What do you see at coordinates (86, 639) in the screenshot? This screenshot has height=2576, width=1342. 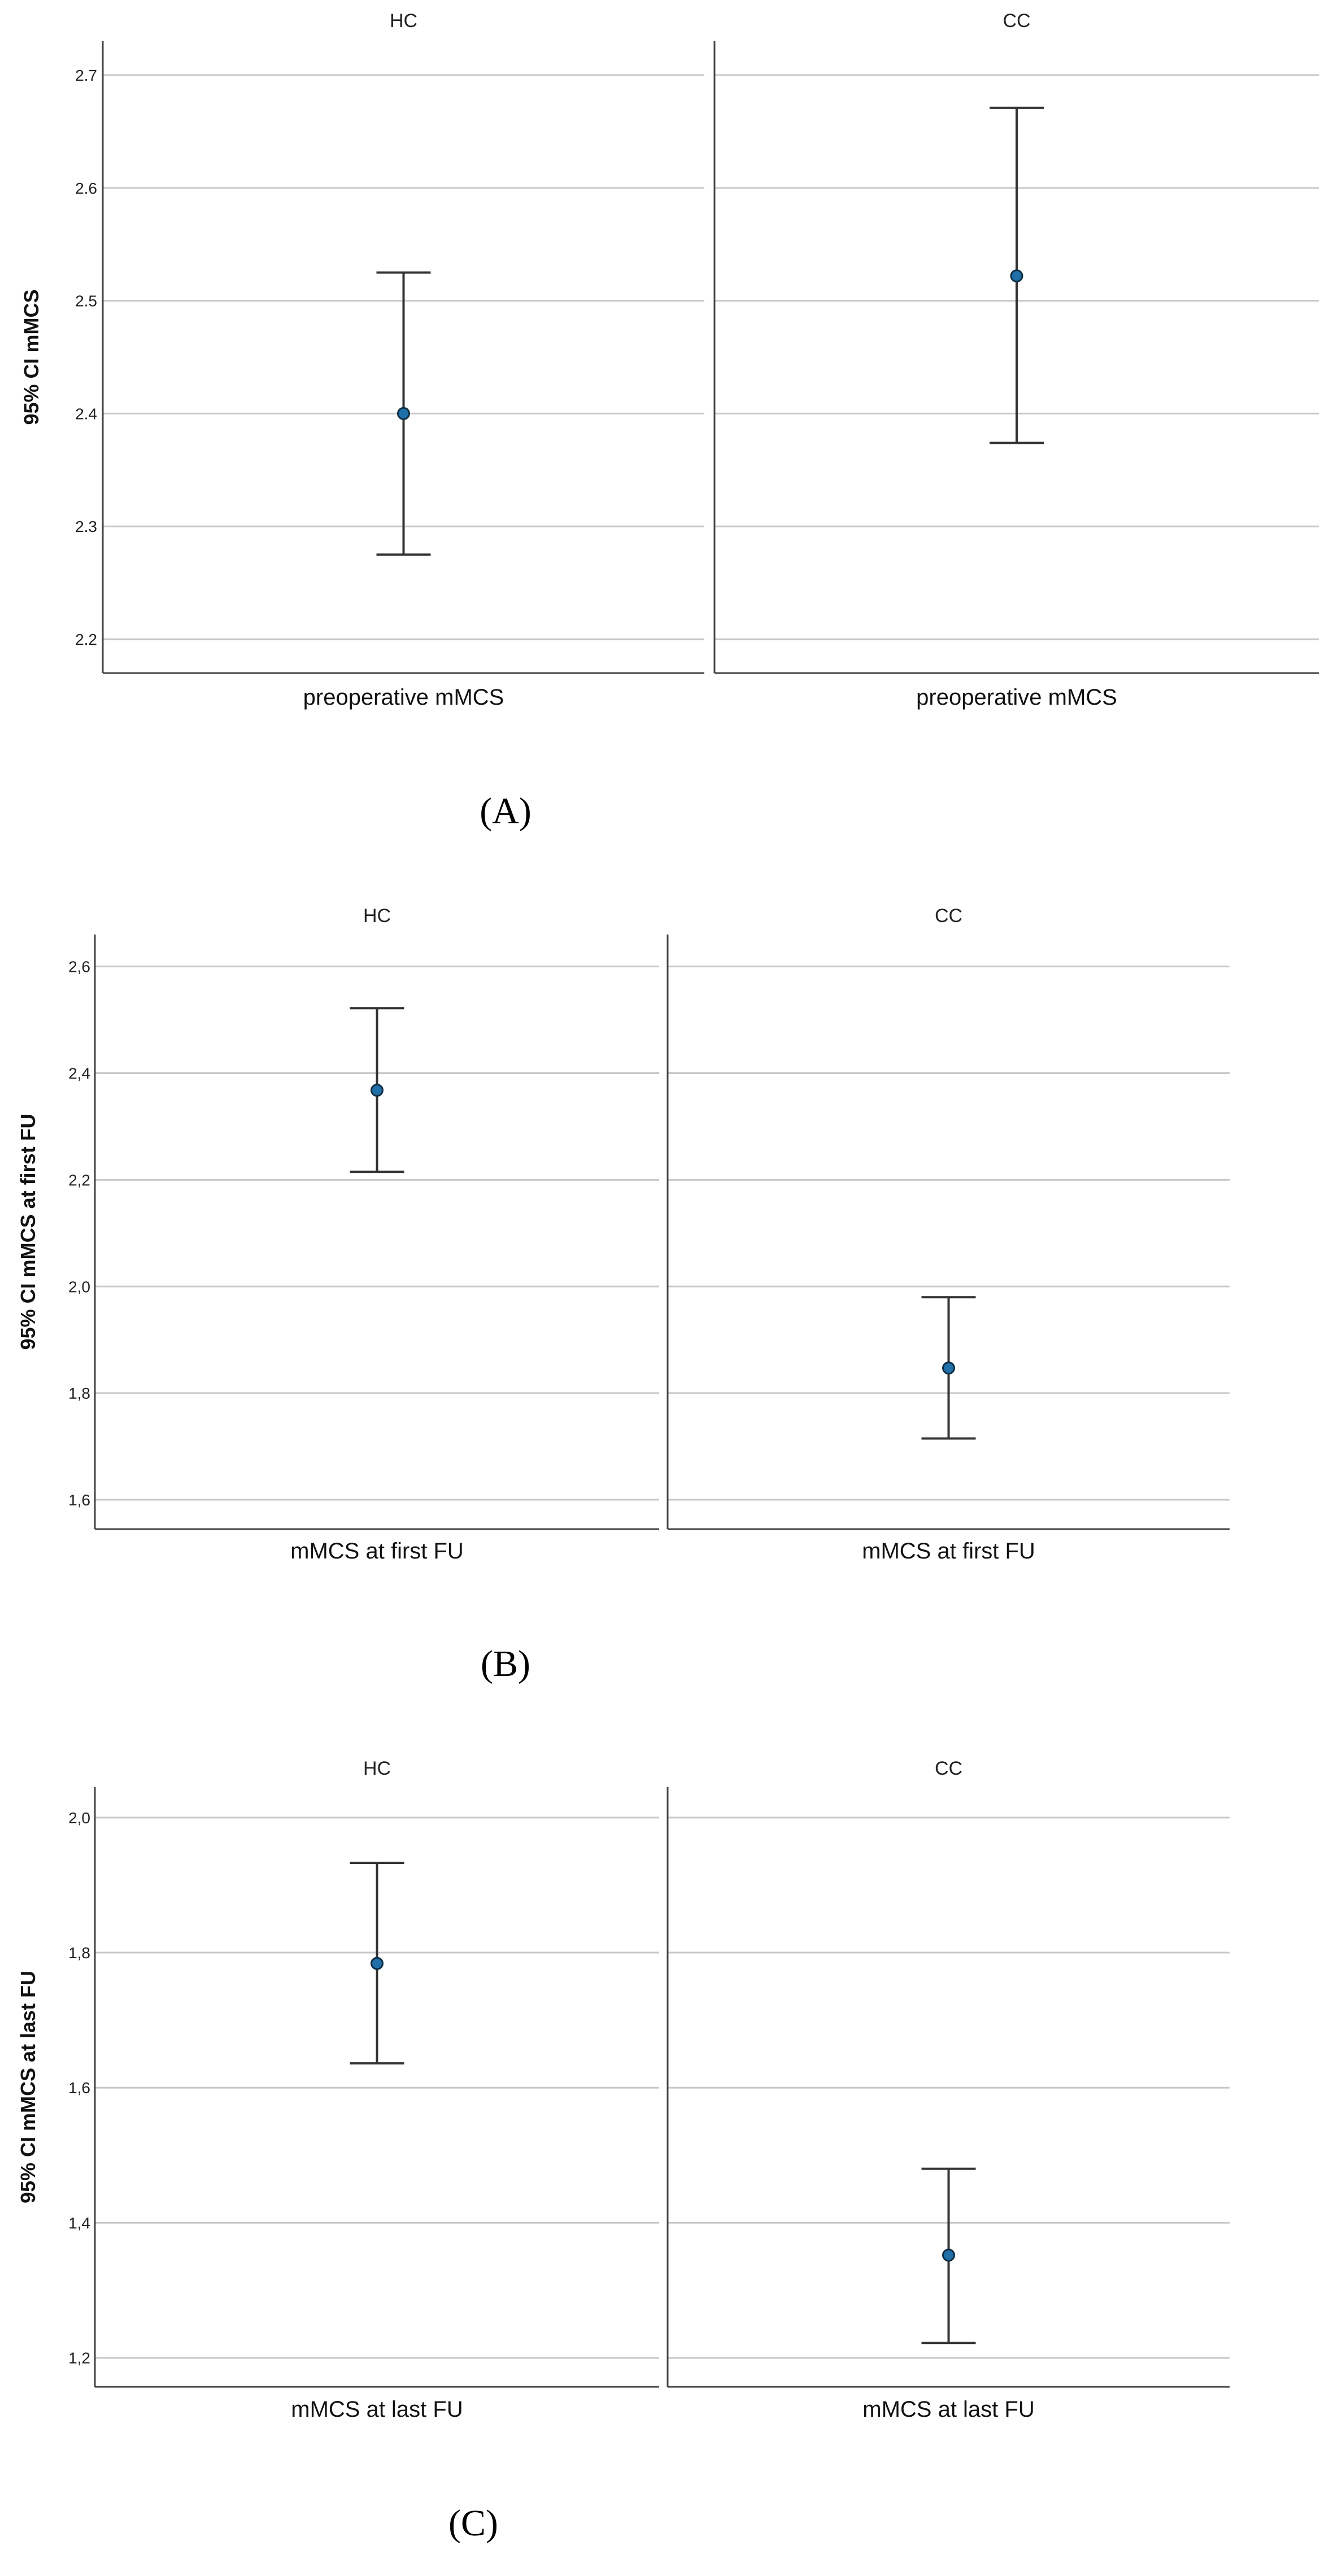 I see `y-tick-label: 2.2` at bounding box center [86, 639].